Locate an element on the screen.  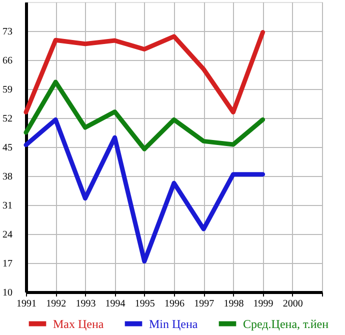
y-tick-label: 10 is located at coordinates (7, 293).